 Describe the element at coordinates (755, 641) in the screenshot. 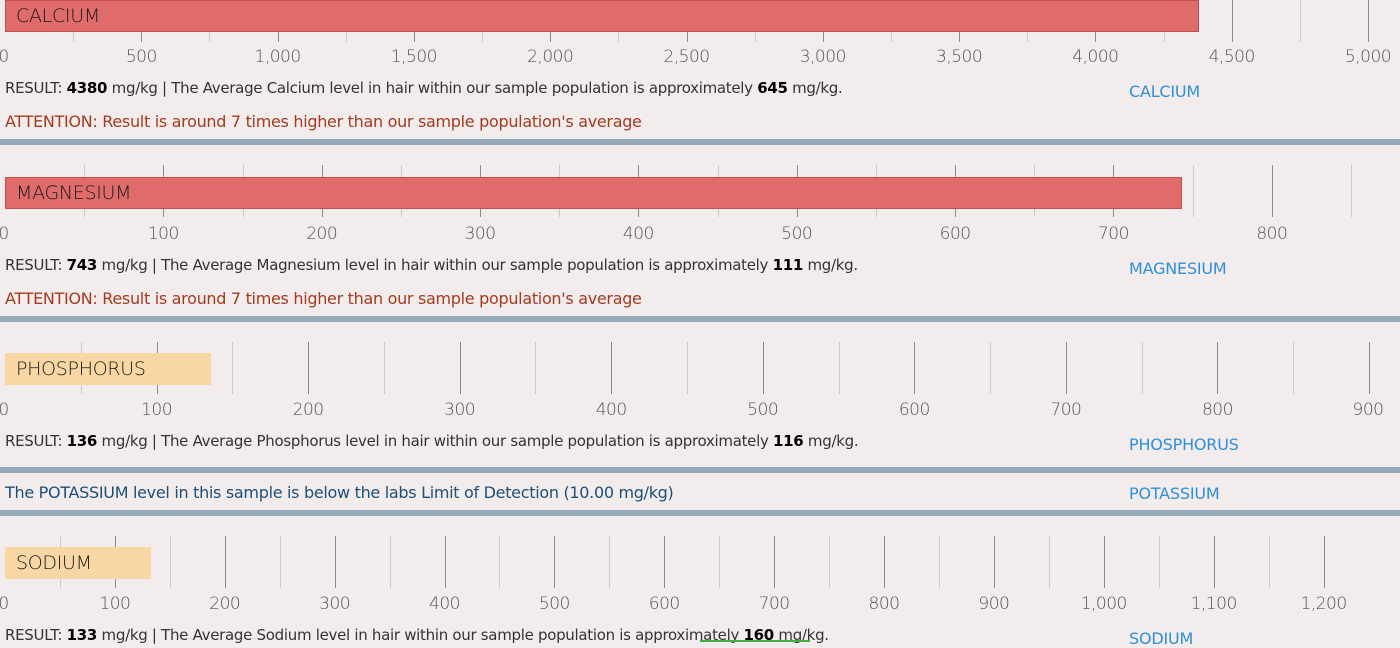

I see `progress-line` at that location.